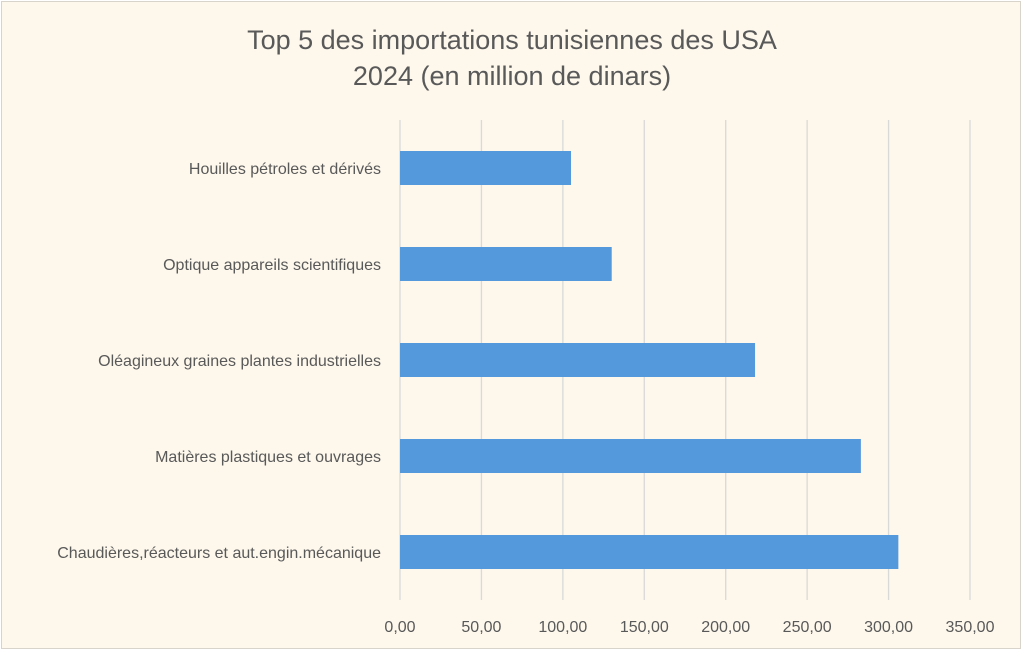 This screenshot has height=652, width=1024. I want to click on category-label: Optique appareils scientifiques, so click(272, 265).